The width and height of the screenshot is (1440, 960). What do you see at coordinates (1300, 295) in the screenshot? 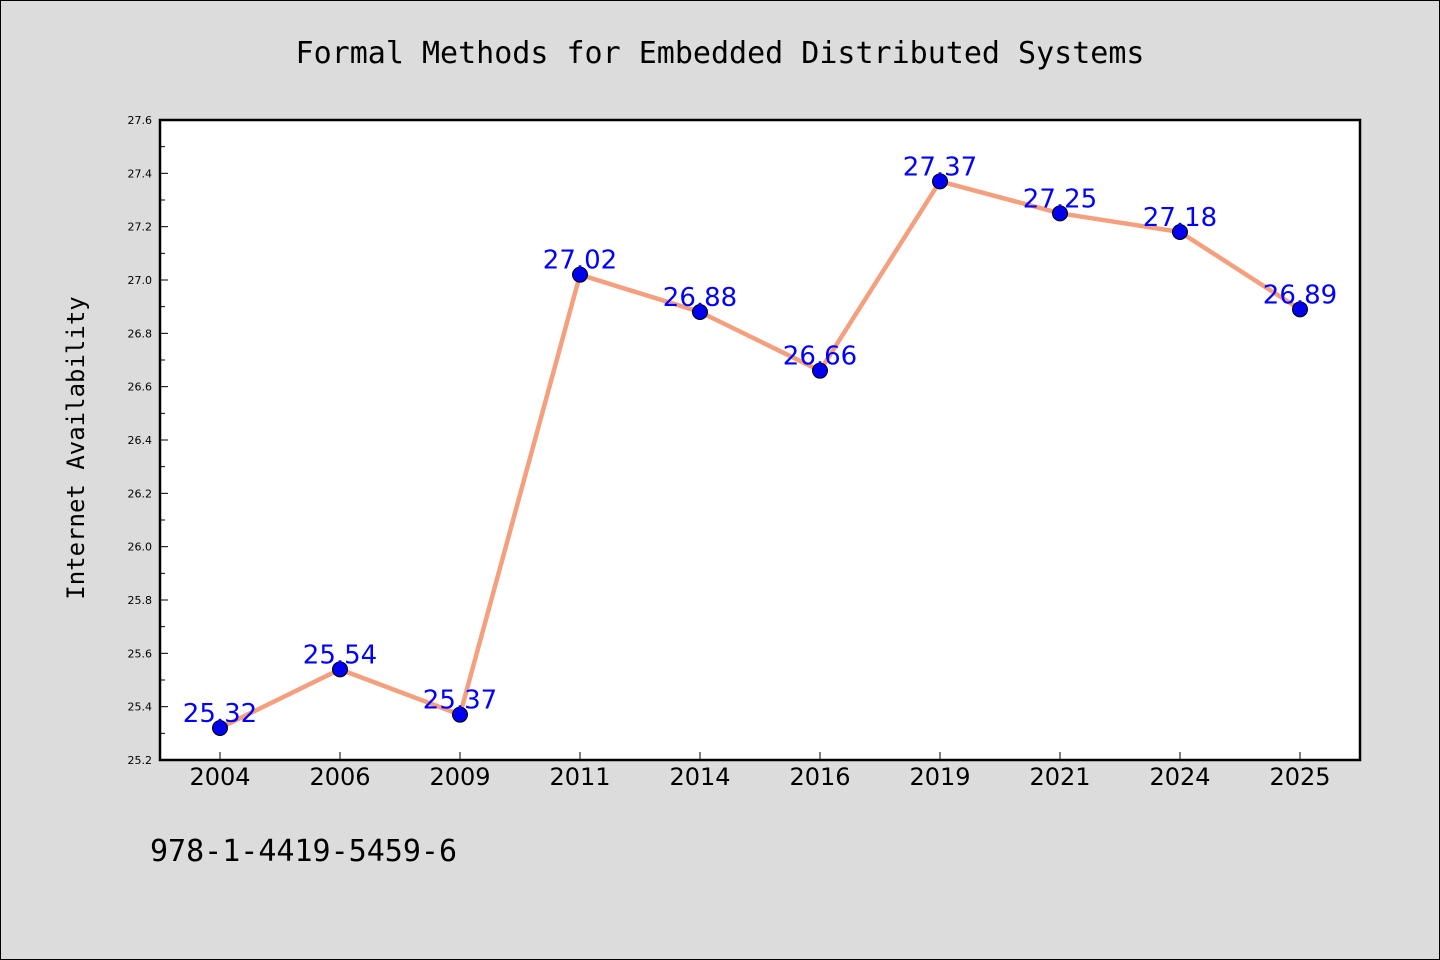
I see `data-label: 26.89` at bounding box center [1300, 295].